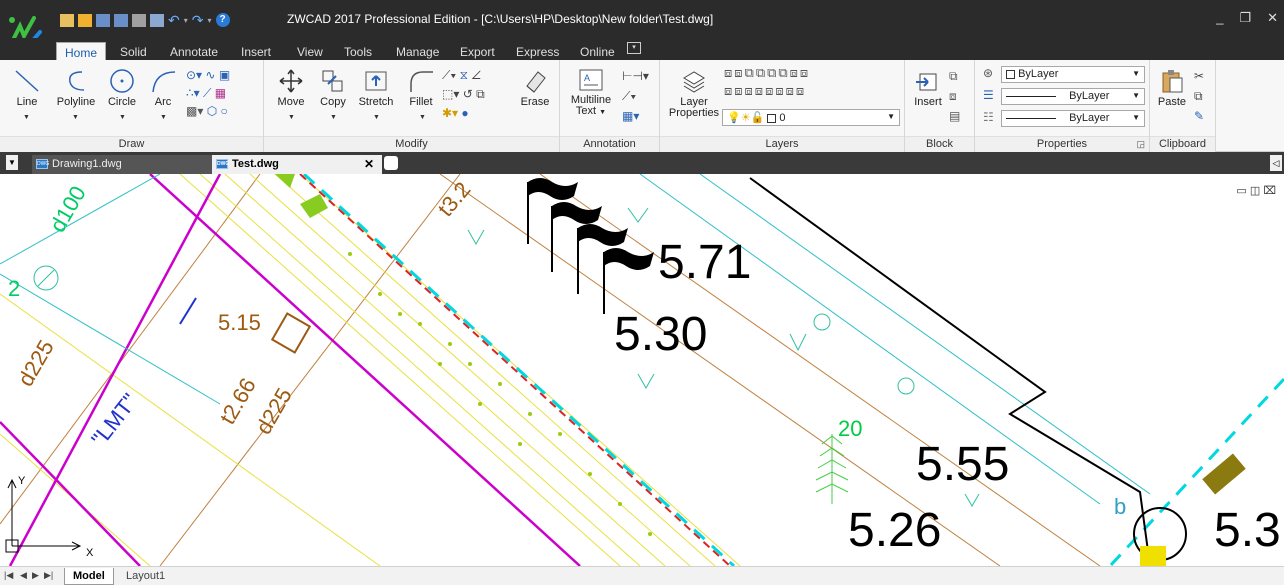 This screenshot has height=585, width=1284. Describe the element at coordinates (26, 117) in the screenshot. I see `line-dropdown-icon: ▼` at that location.